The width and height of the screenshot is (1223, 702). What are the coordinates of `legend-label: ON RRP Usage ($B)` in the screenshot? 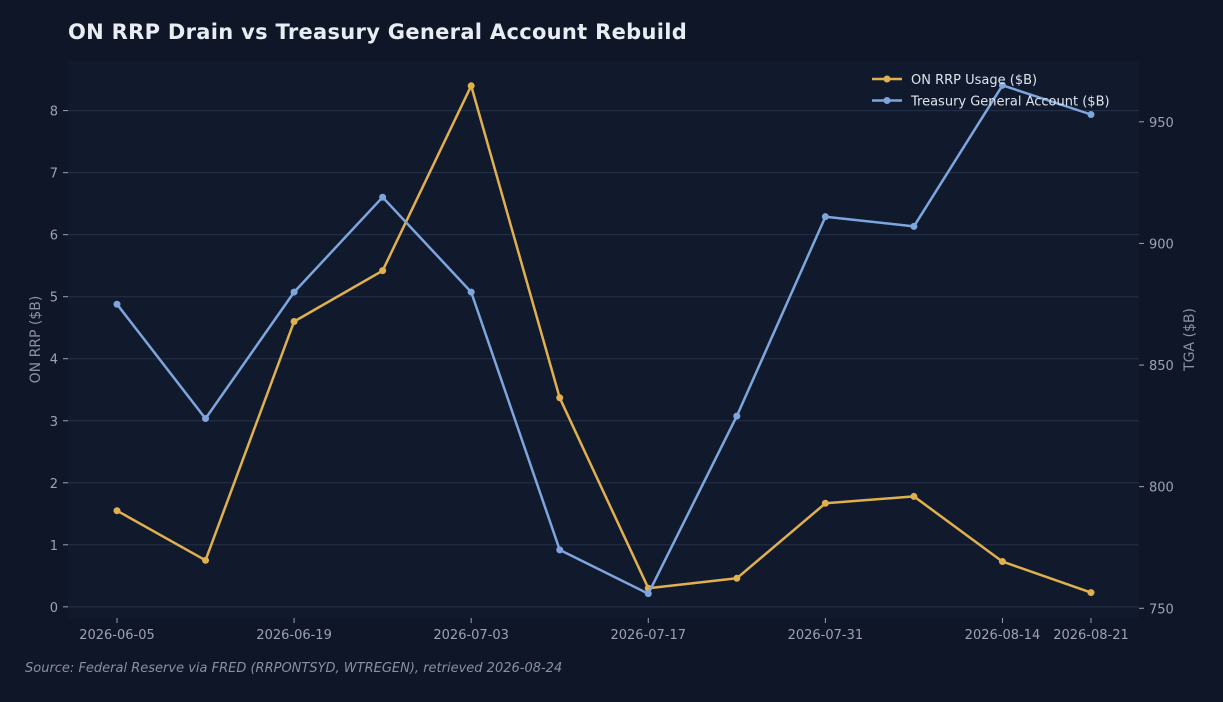 It's located at (974, 80).